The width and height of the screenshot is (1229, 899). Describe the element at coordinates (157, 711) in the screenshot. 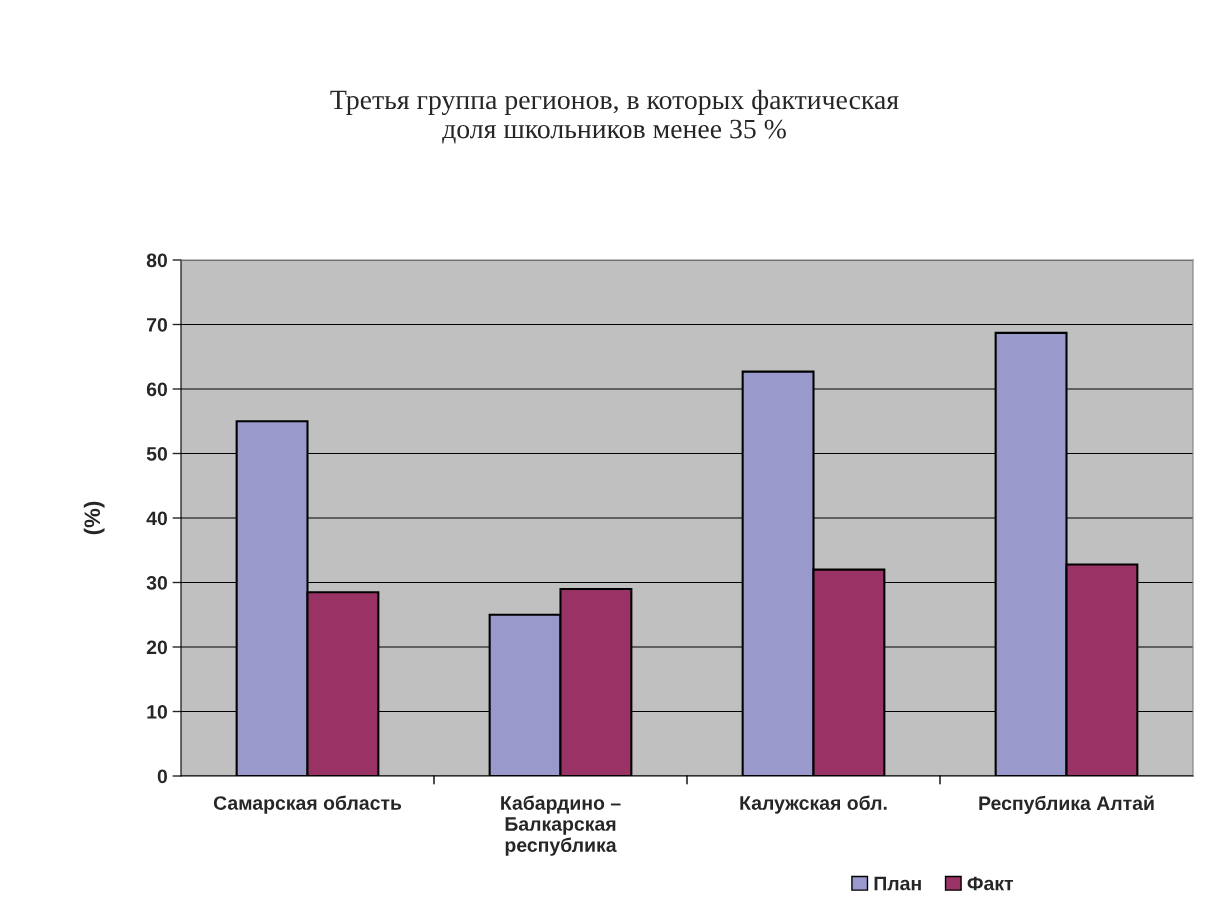

I see `y-tick-label: 10` at that location.